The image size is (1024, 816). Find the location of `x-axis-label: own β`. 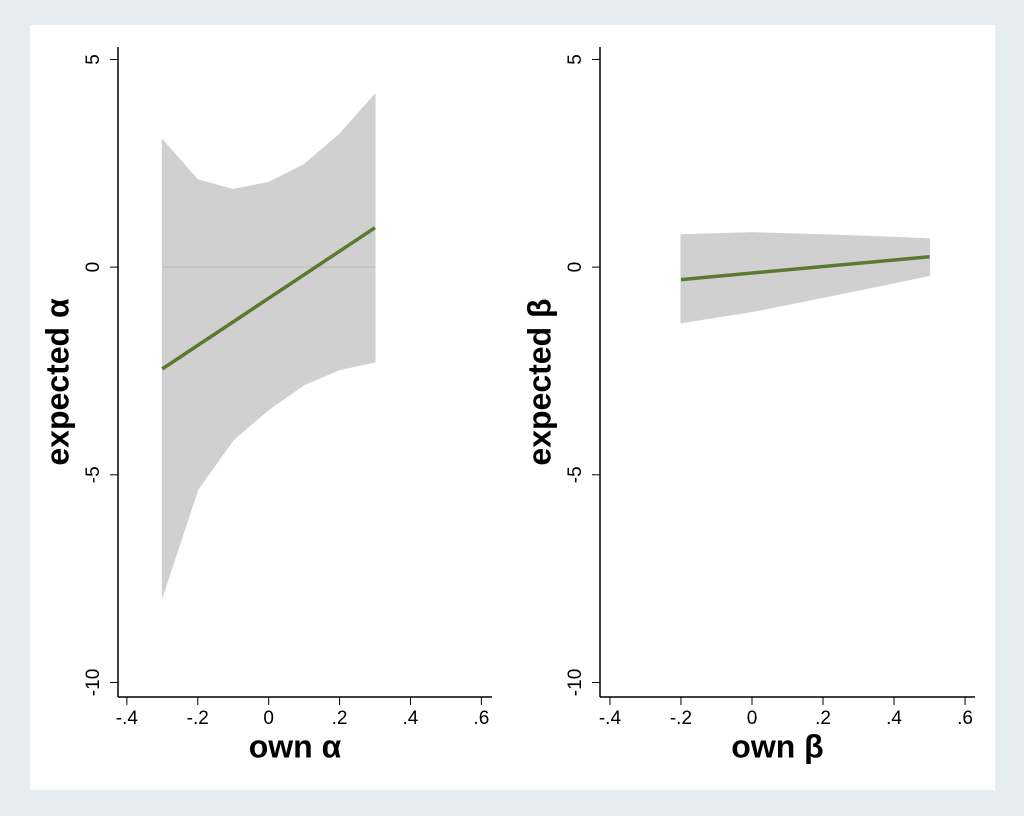

x-axis-label: own β is located at coordinates (777, 746).